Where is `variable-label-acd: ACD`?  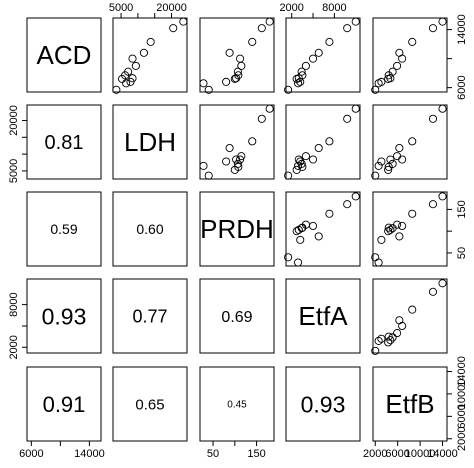 variable-label-acd: ACD is located at coordinates (64, 55).